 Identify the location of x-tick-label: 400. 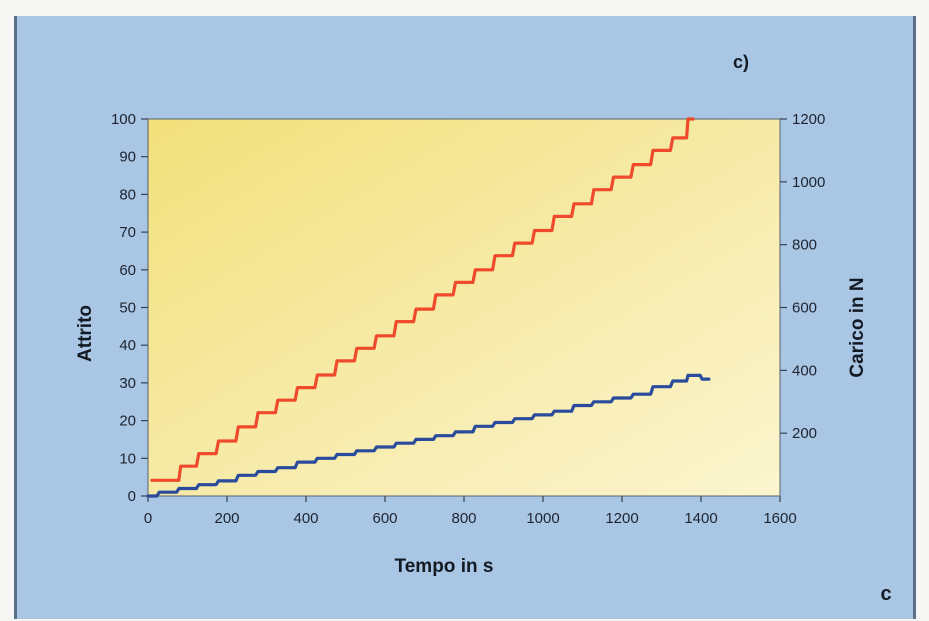
(305, 518).